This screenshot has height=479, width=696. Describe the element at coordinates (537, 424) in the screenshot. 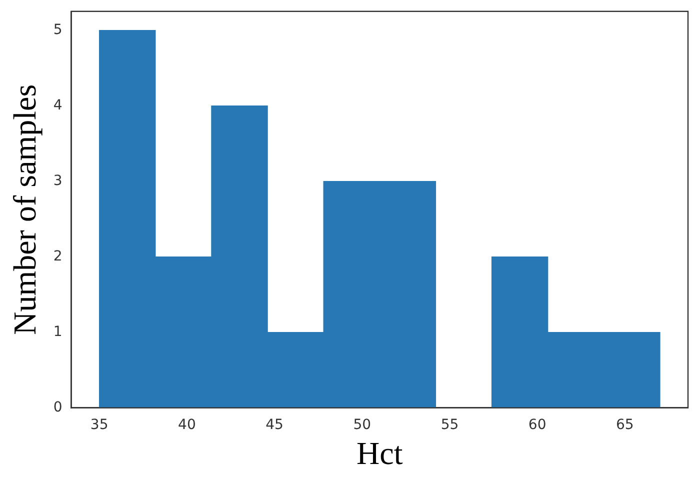

I see `x-tick-label: 60` at that location.